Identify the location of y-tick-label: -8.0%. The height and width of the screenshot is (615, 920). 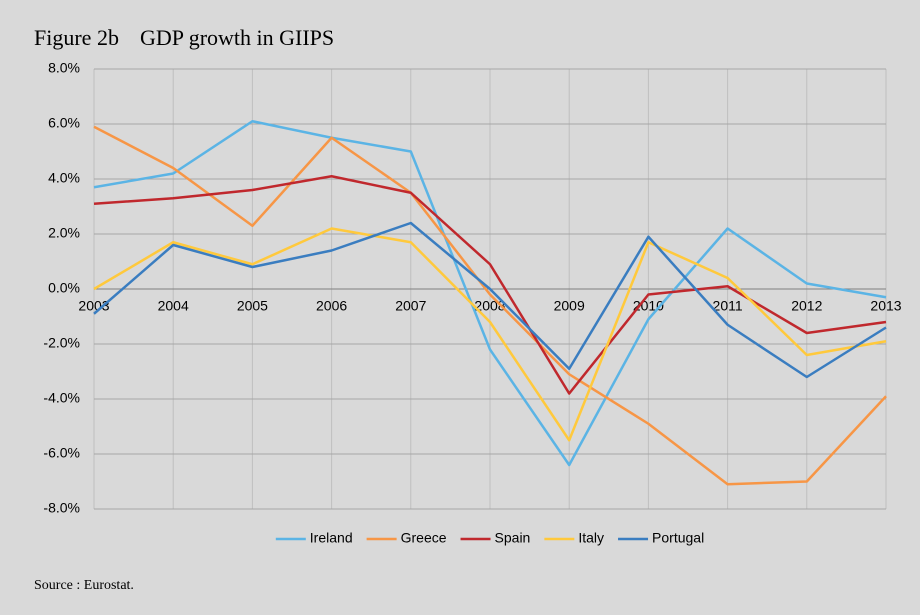
(61, 508).